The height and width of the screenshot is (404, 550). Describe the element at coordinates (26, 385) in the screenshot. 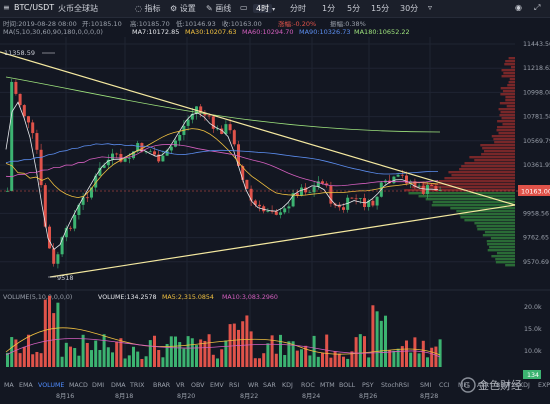

I see `indicator-tab-ema: EMA` at that location.